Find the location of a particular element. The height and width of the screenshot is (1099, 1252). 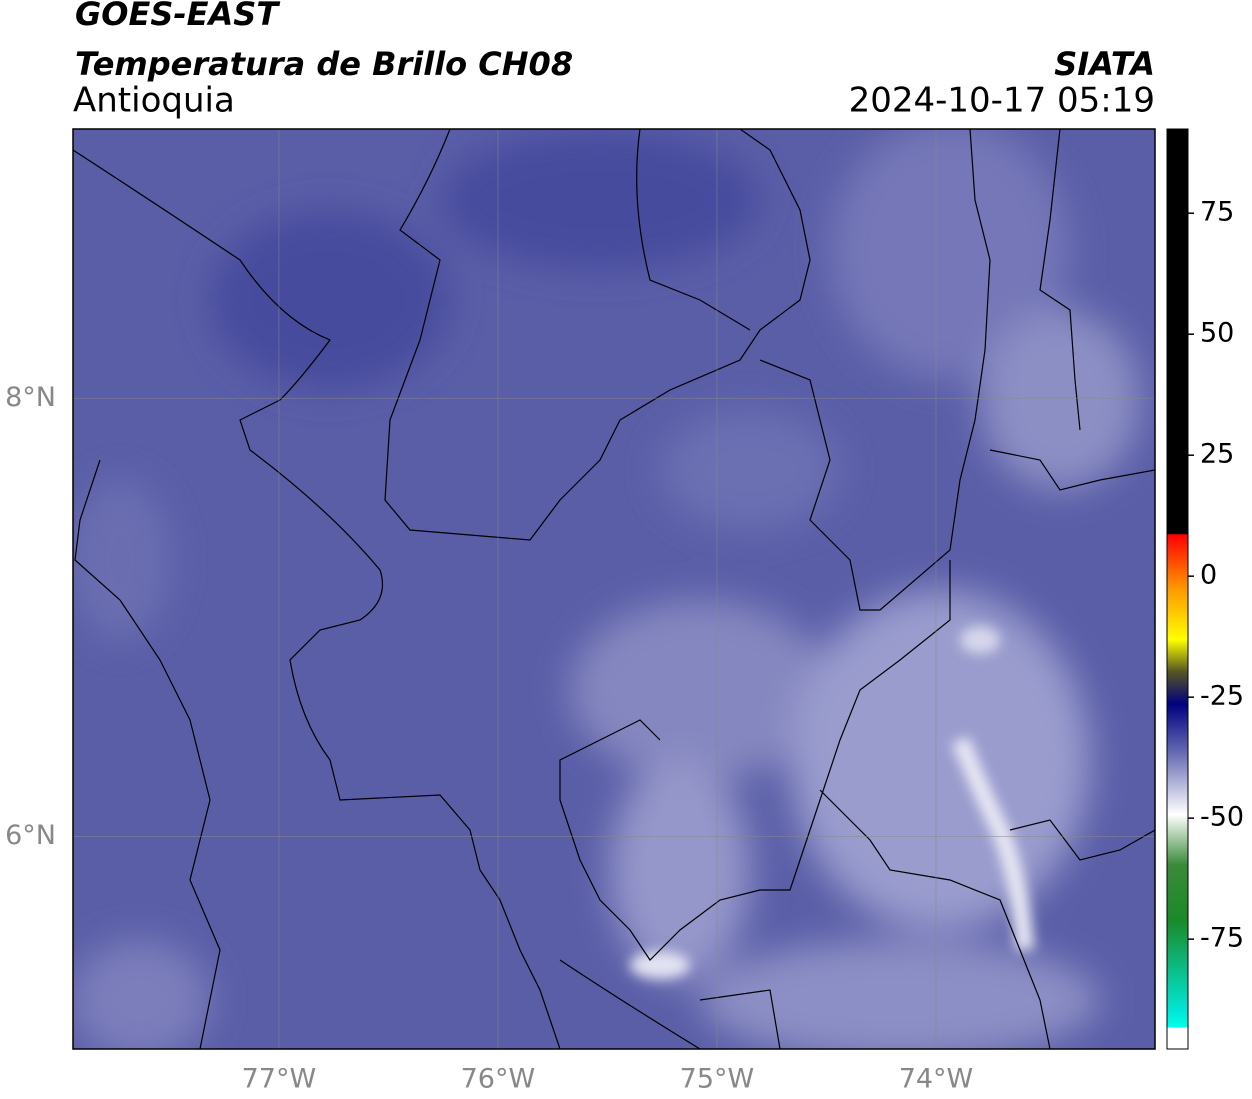

colorbar-tick-label: 0 is located at coordinates (1208, 575).